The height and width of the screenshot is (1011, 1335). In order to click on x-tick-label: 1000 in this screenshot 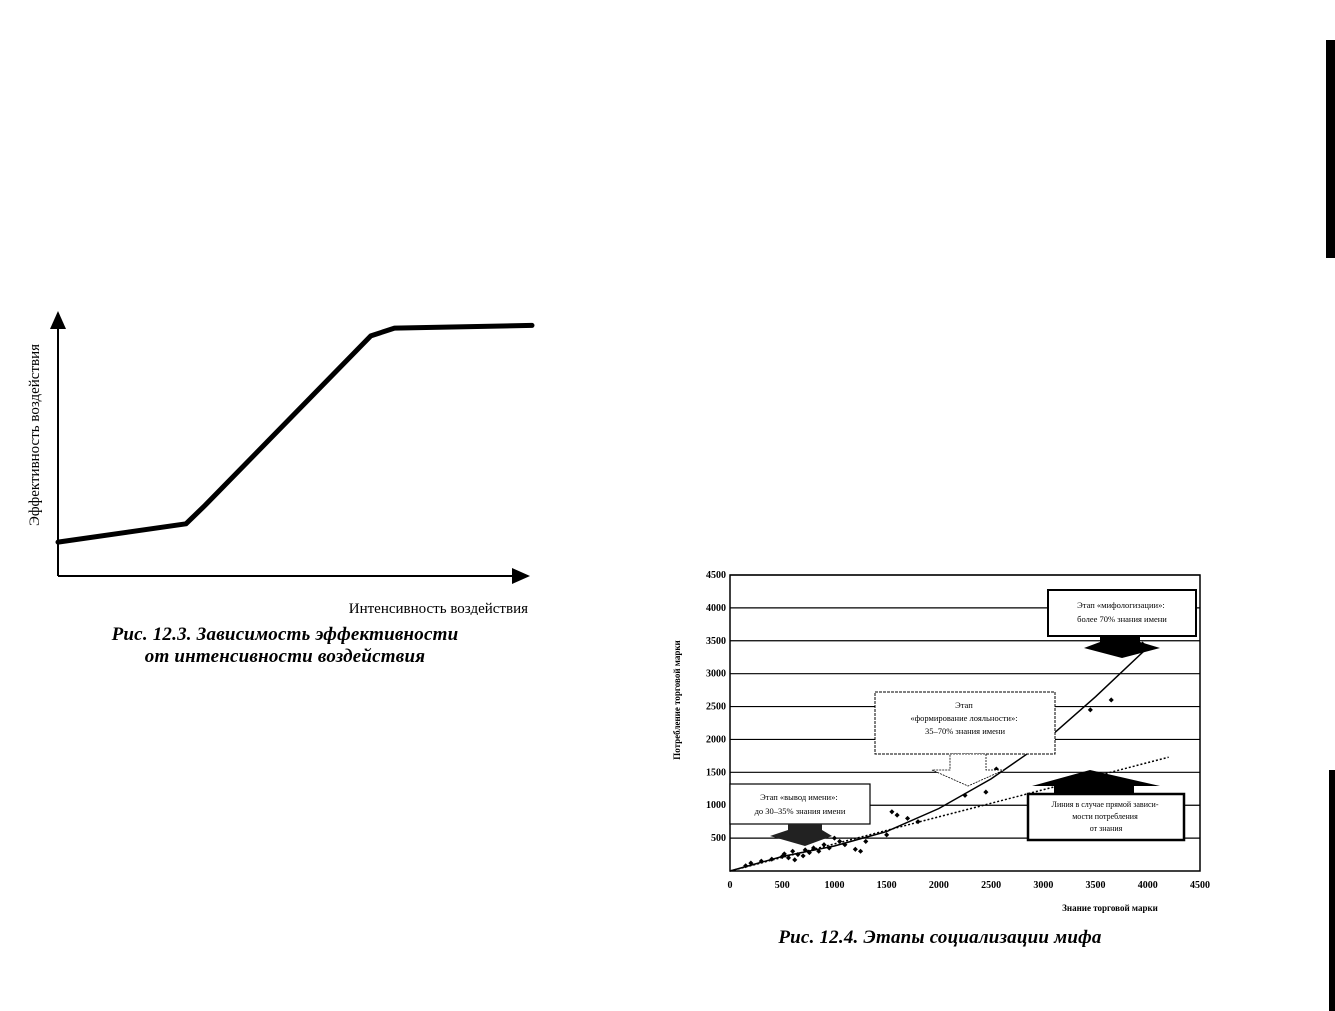, I will do `click(834, 885)`.